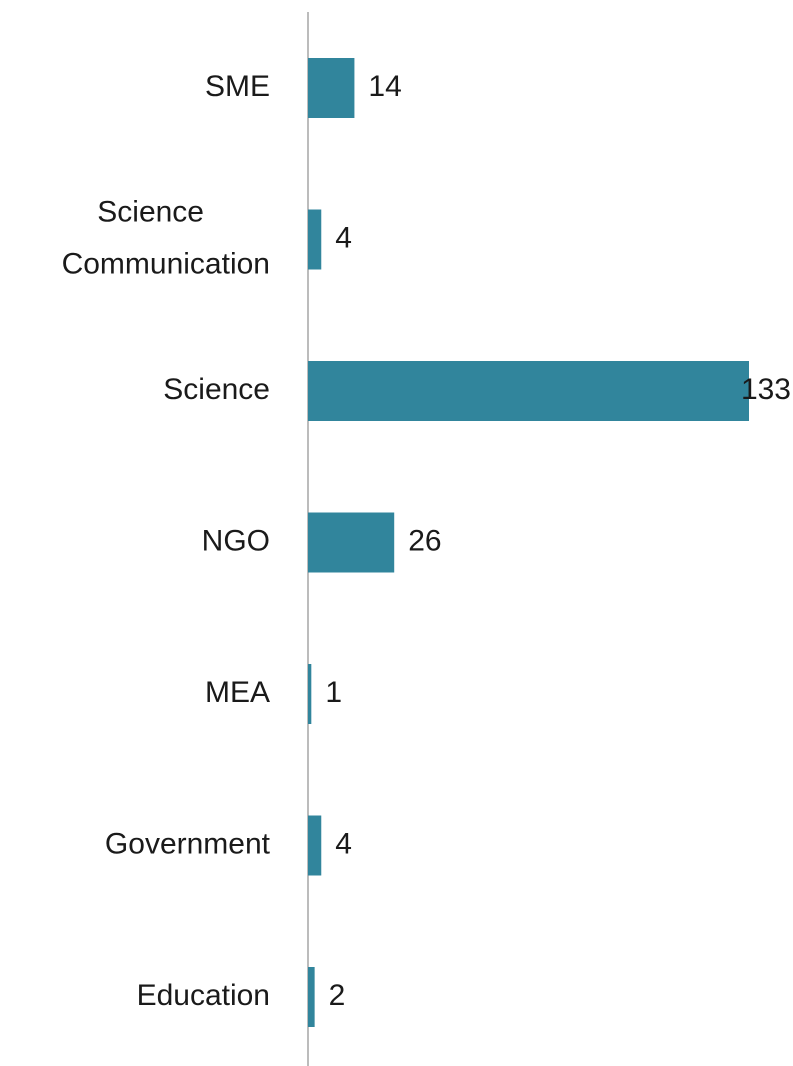 This screenshot has height=1066, width=793. Describe the element at coordinates (237, 692) in the screenshot. I see `category-label: MEA` at that location.